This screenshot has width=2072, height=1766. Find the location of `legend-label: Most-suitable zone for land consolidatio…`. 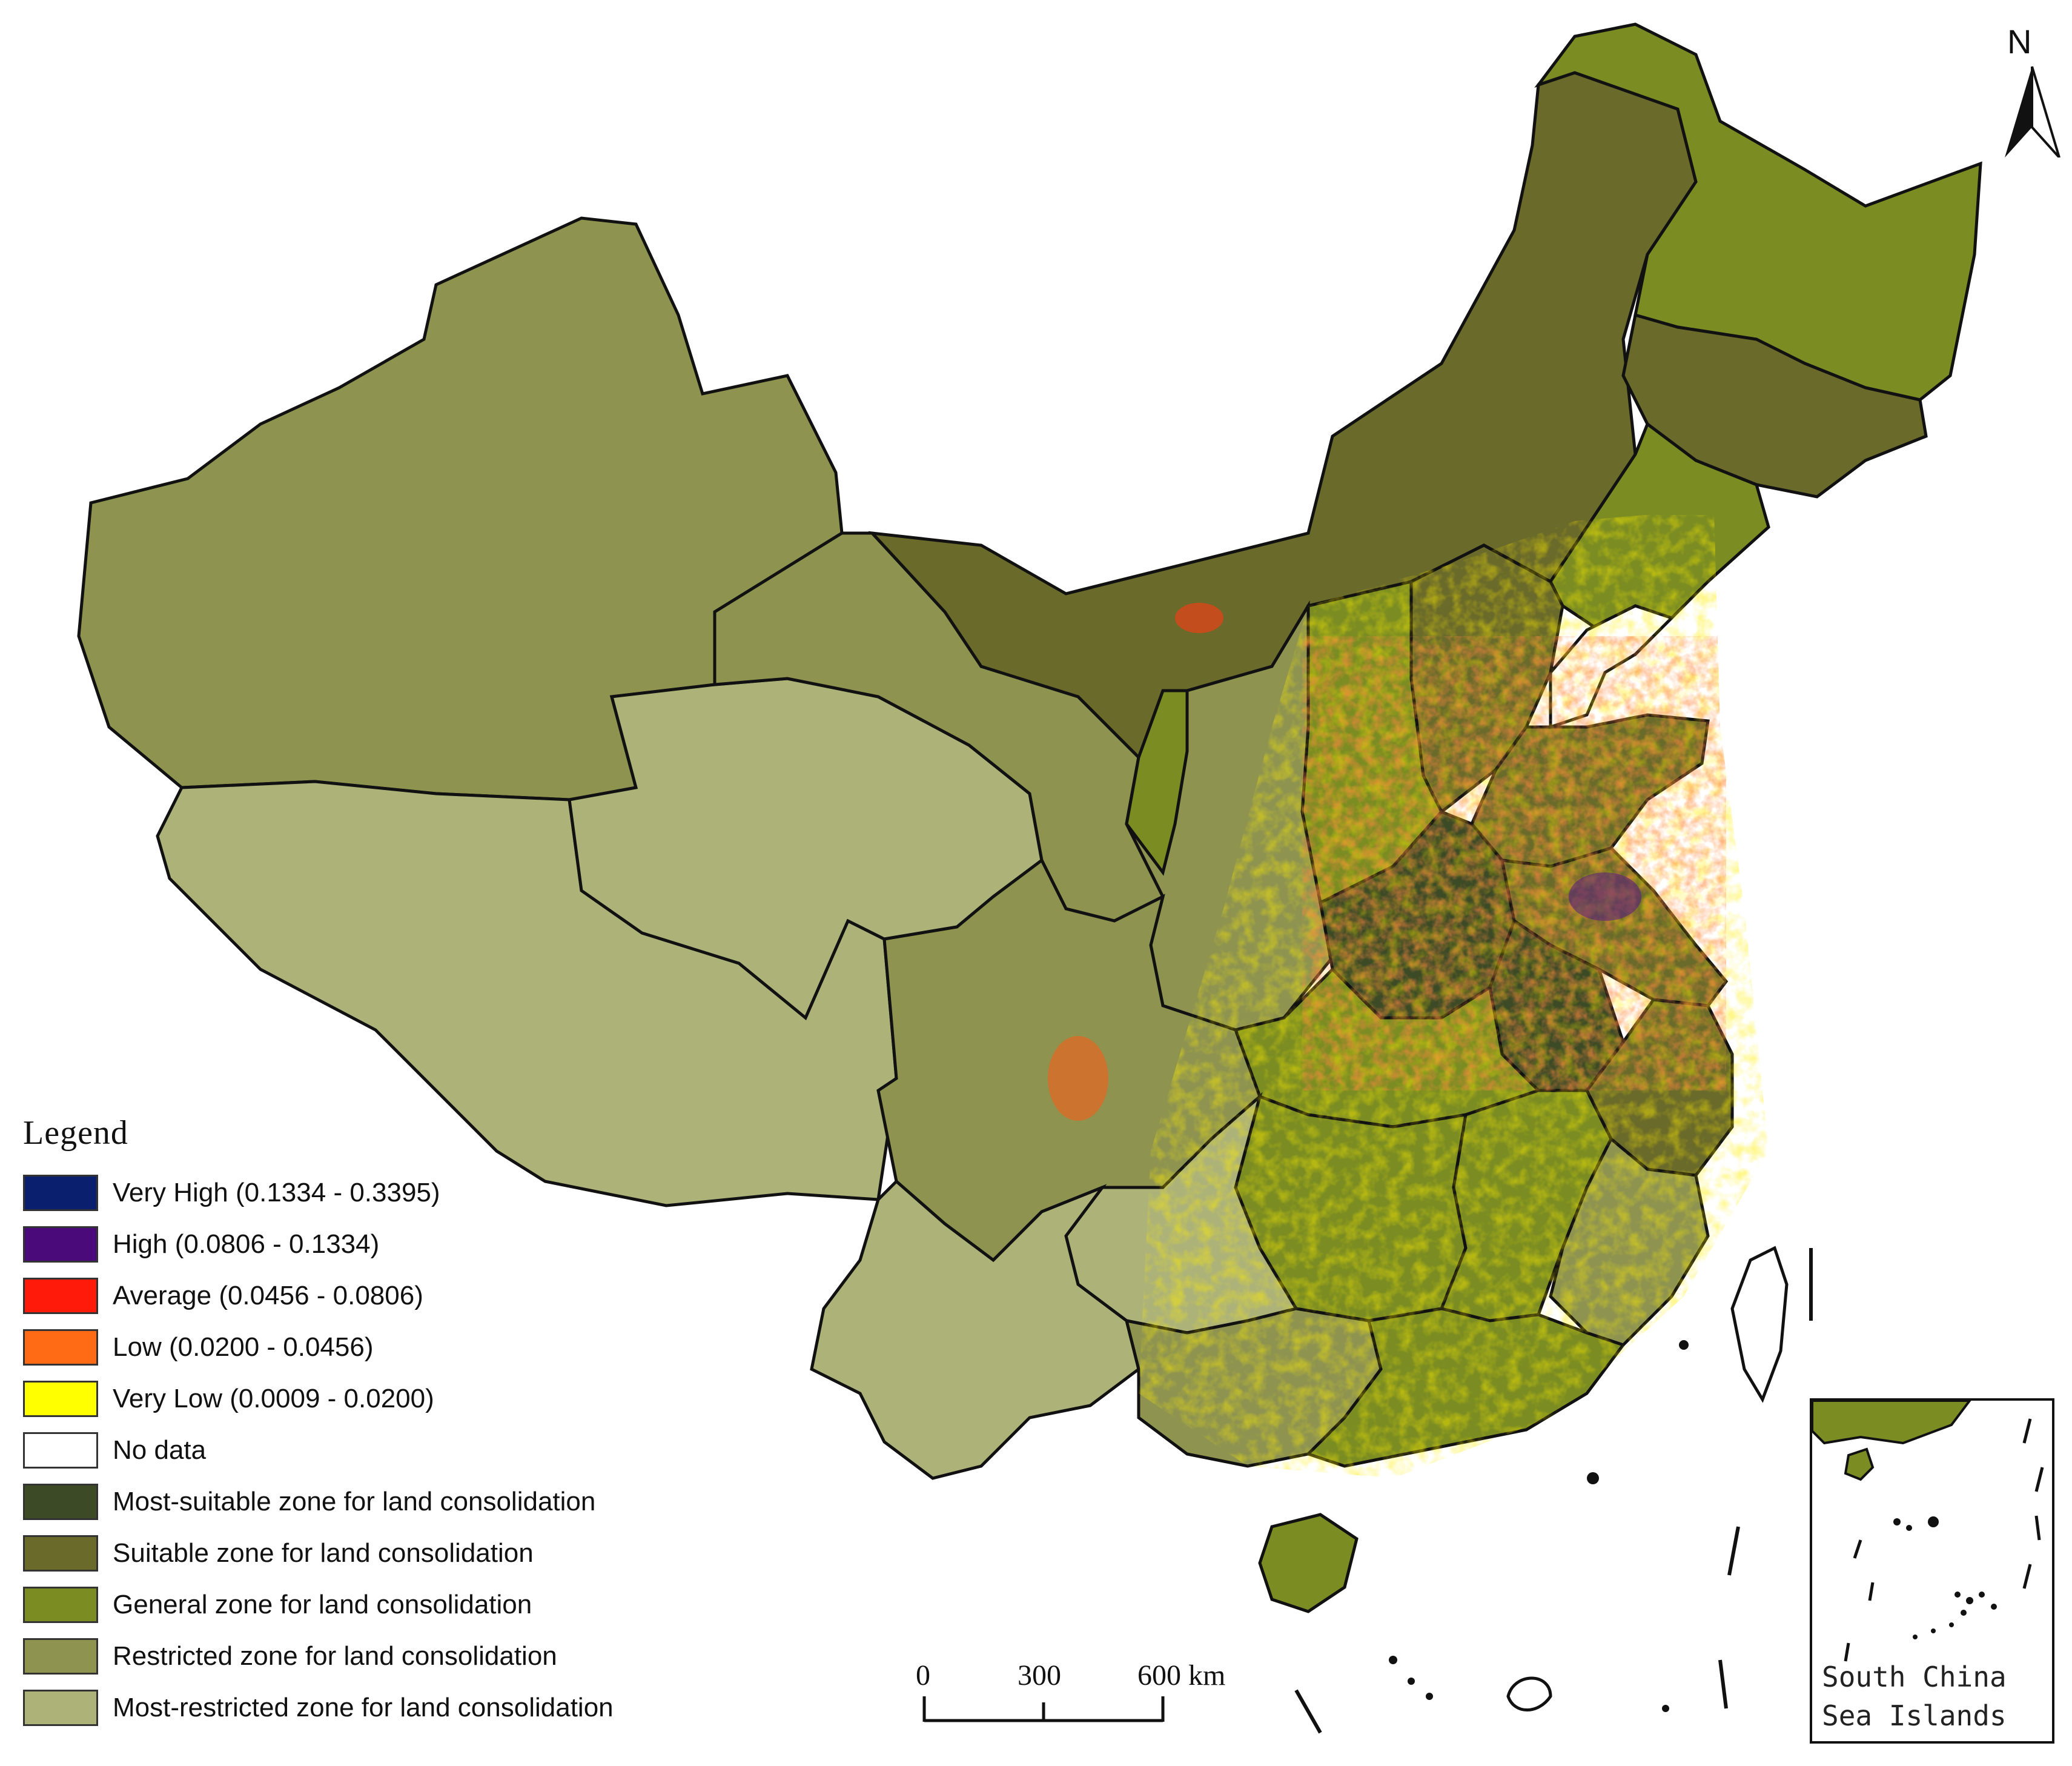

legend-label: Most-suitable zone for land consolidatio… is located at coordinates (354, 1501).